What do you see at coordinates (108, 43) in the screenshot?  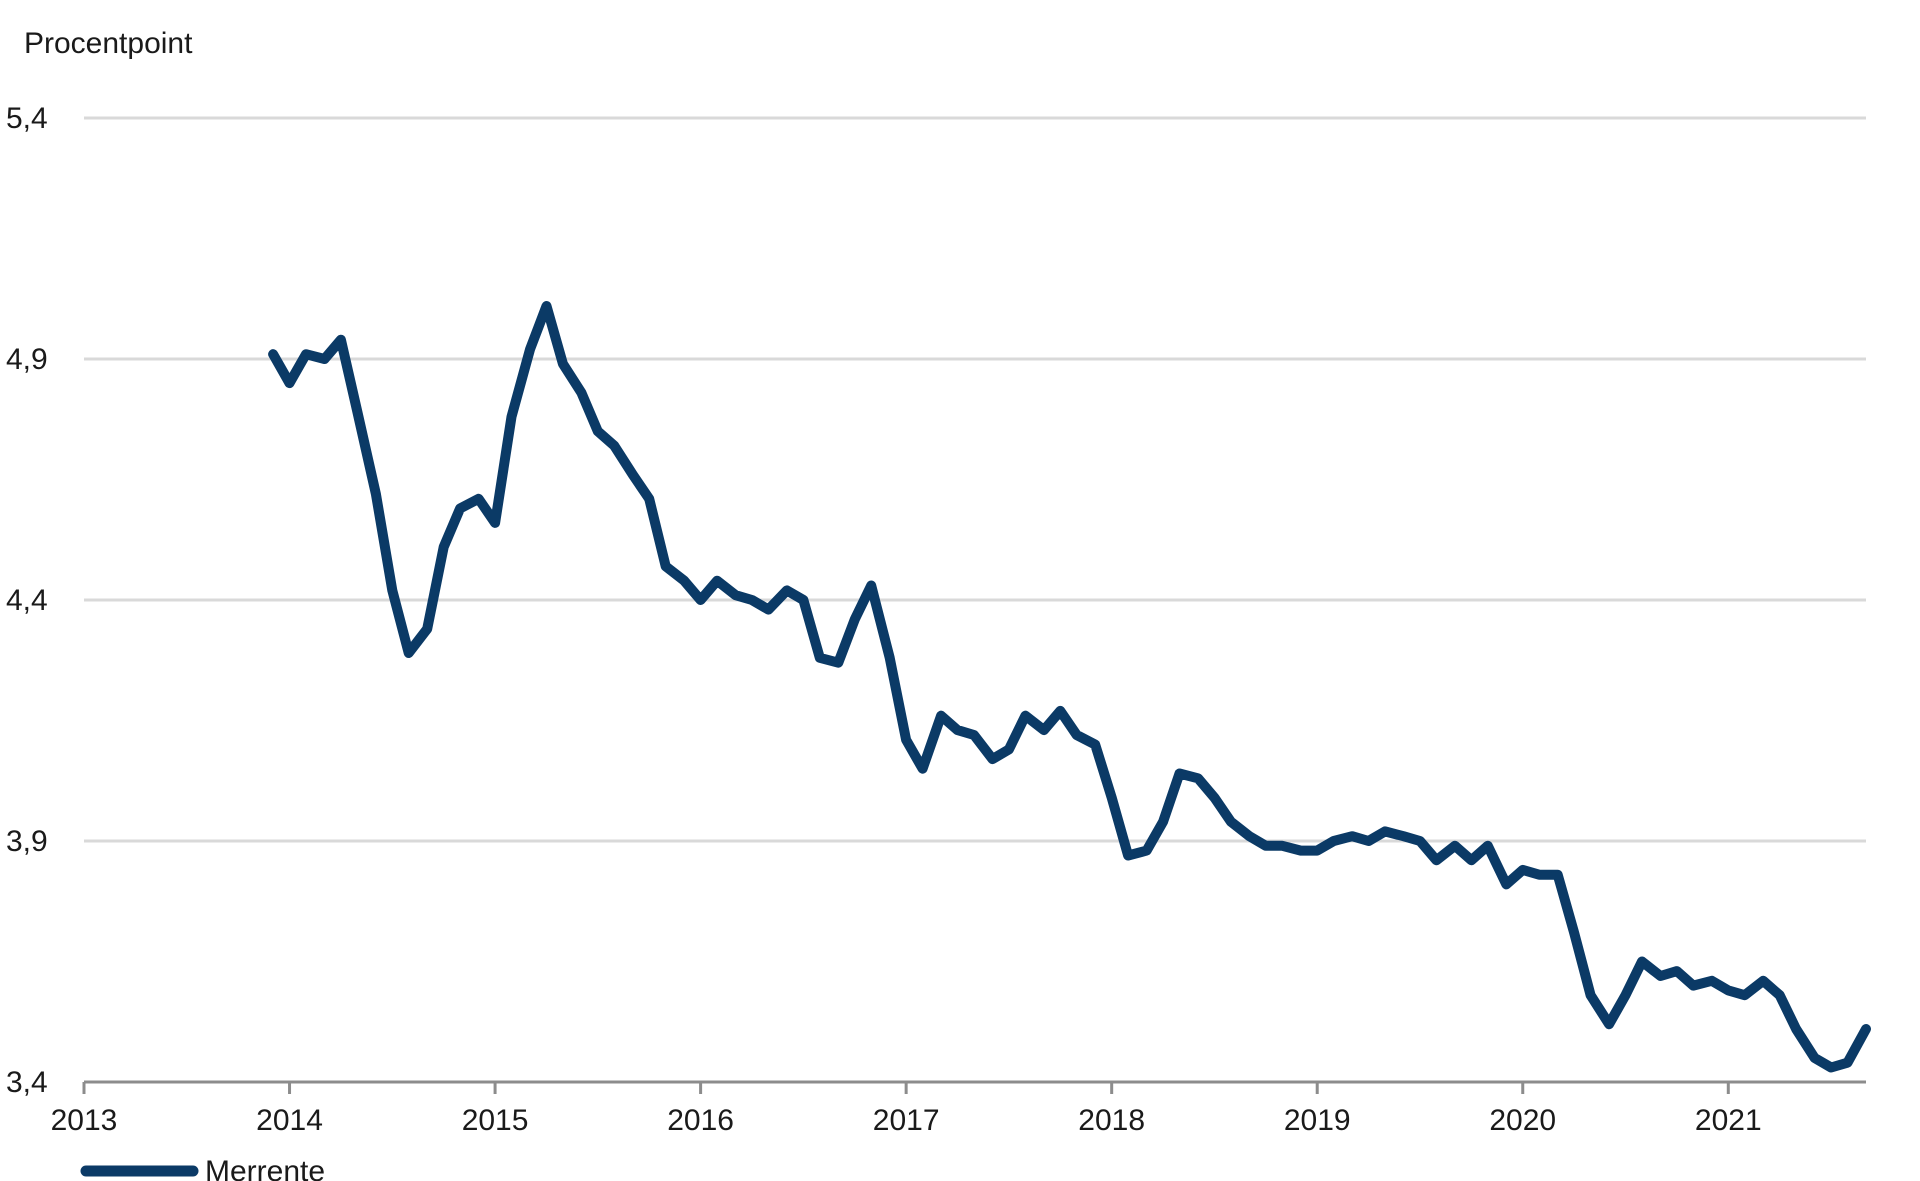 I see `y-axis-title: Procentpoint` at bounding box center [108, 43].